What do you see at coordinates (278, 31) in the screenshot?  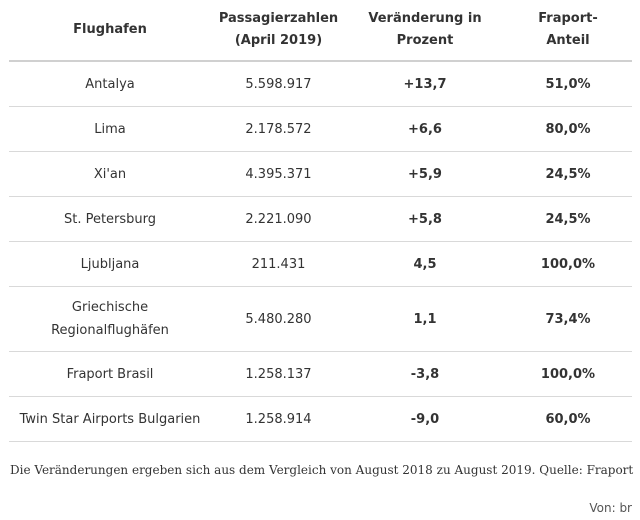 I see `header-passengers: Passagierzahlen (April 2019)` at bounding box center [278, 31].